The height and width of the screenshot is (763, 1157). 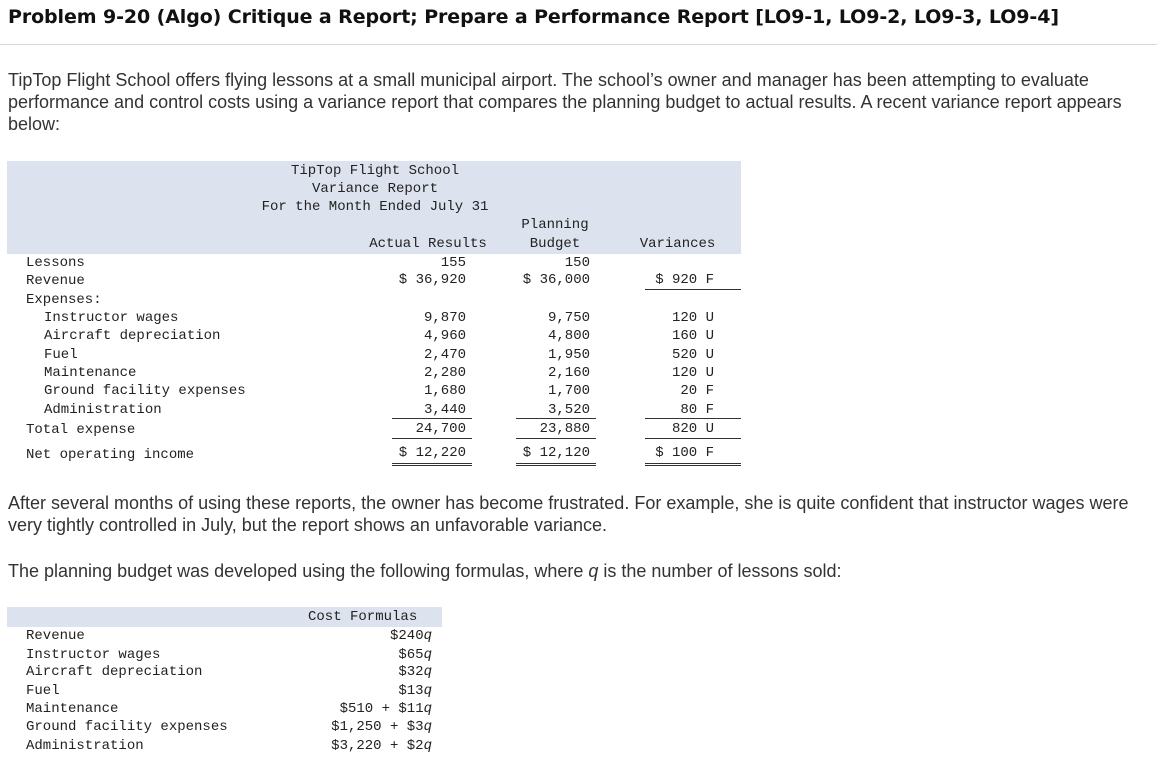 What do you see at coordinates (697, 410) in the screenshot?
I see `variance-administration: 80 F` at bounding box center [697, 410].